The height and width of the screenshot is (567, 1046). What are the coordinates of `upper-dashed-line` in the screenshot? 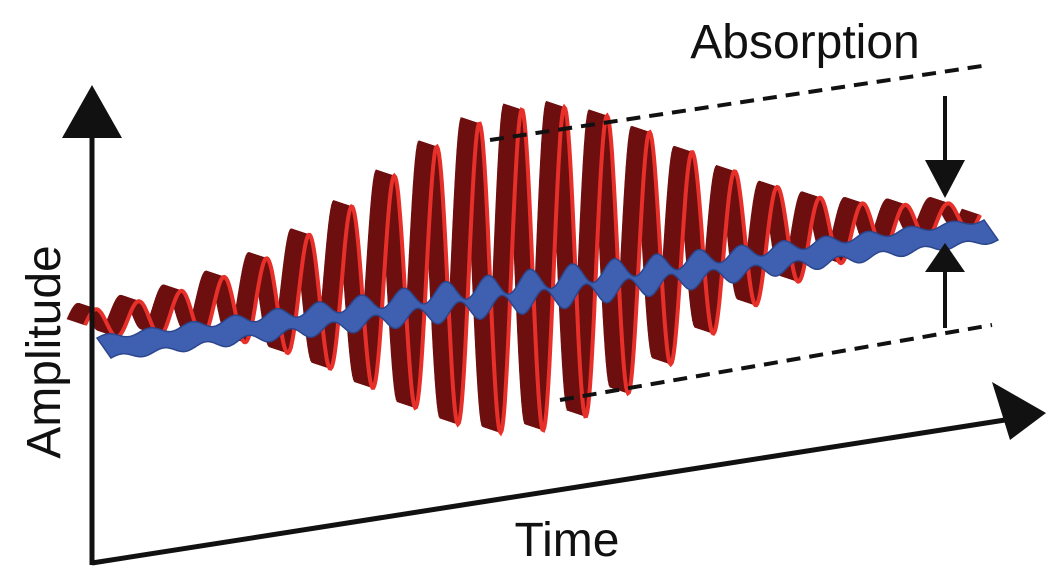 It's located at (736, 103).